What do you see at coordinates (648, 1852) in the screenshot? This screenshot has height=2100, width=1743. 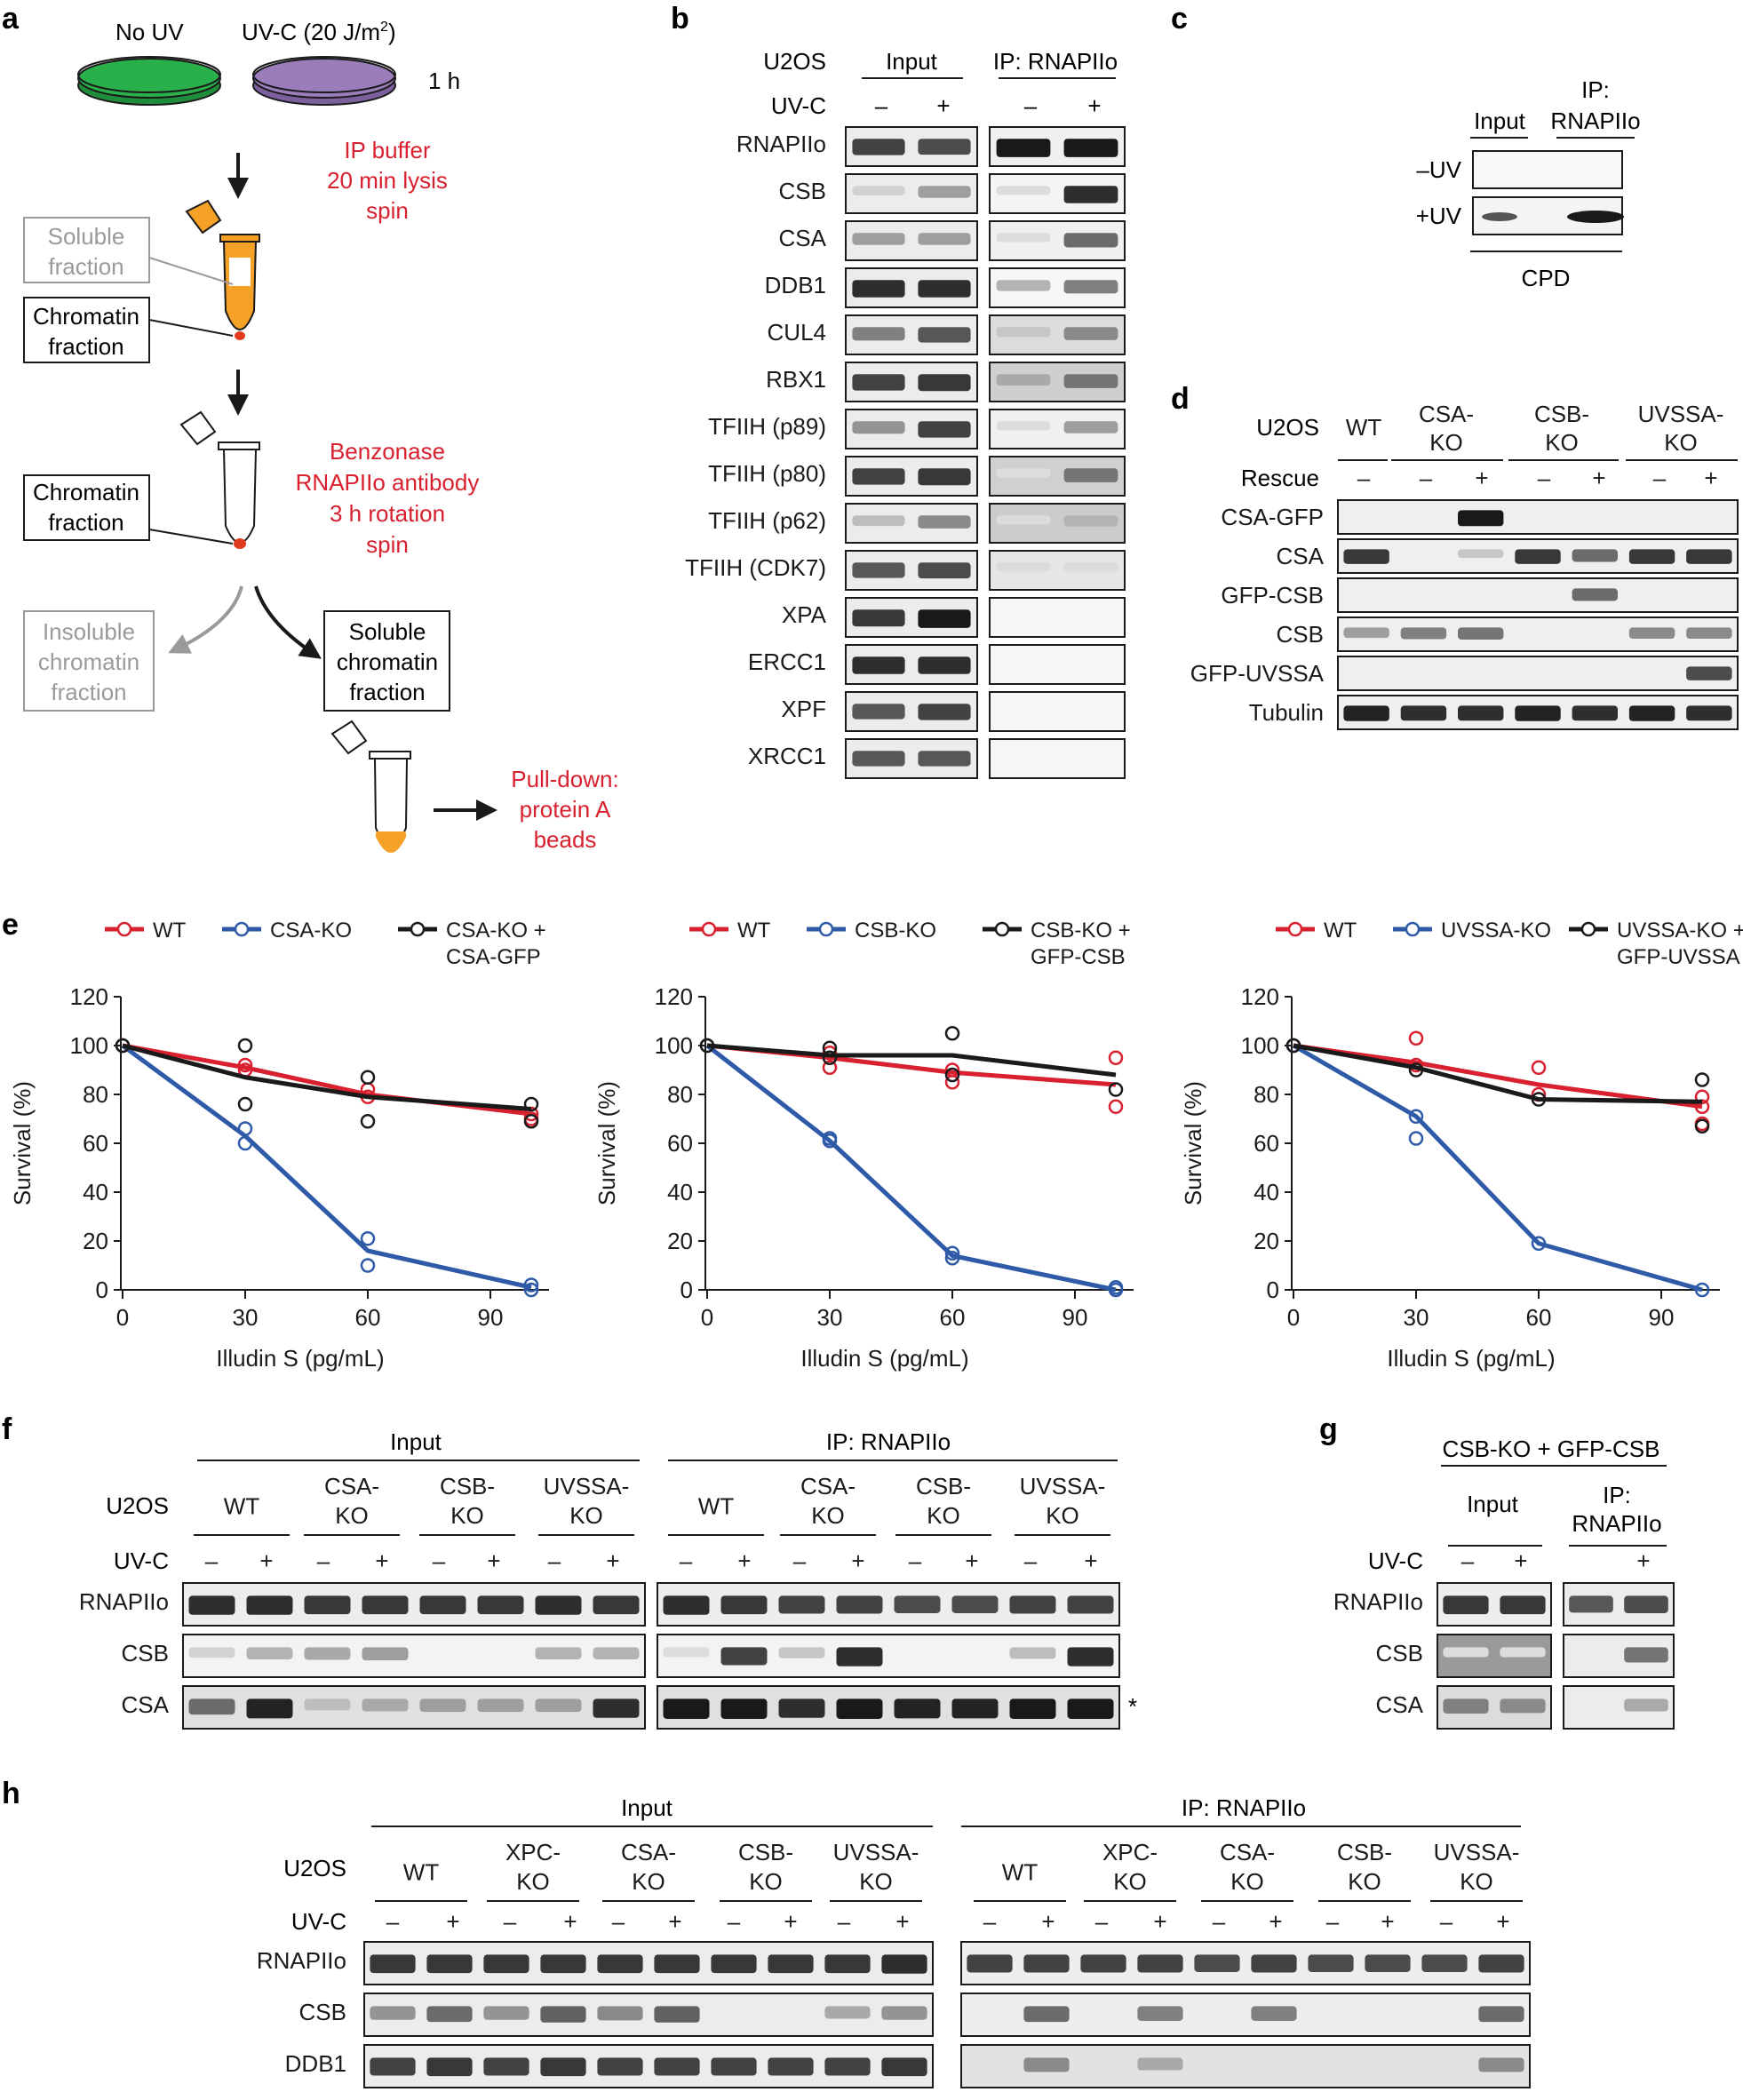 I see `group-label: CSA-` at bounding box center [648, 1852].